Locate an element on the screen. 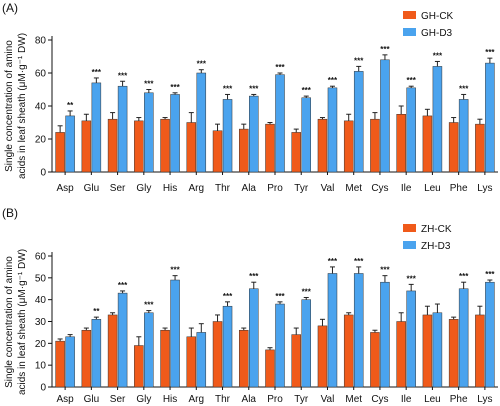 This screenshot has width=500, height=406. legend-label-zh-d3: ZH-D3 is located at coordinates (436, 246).